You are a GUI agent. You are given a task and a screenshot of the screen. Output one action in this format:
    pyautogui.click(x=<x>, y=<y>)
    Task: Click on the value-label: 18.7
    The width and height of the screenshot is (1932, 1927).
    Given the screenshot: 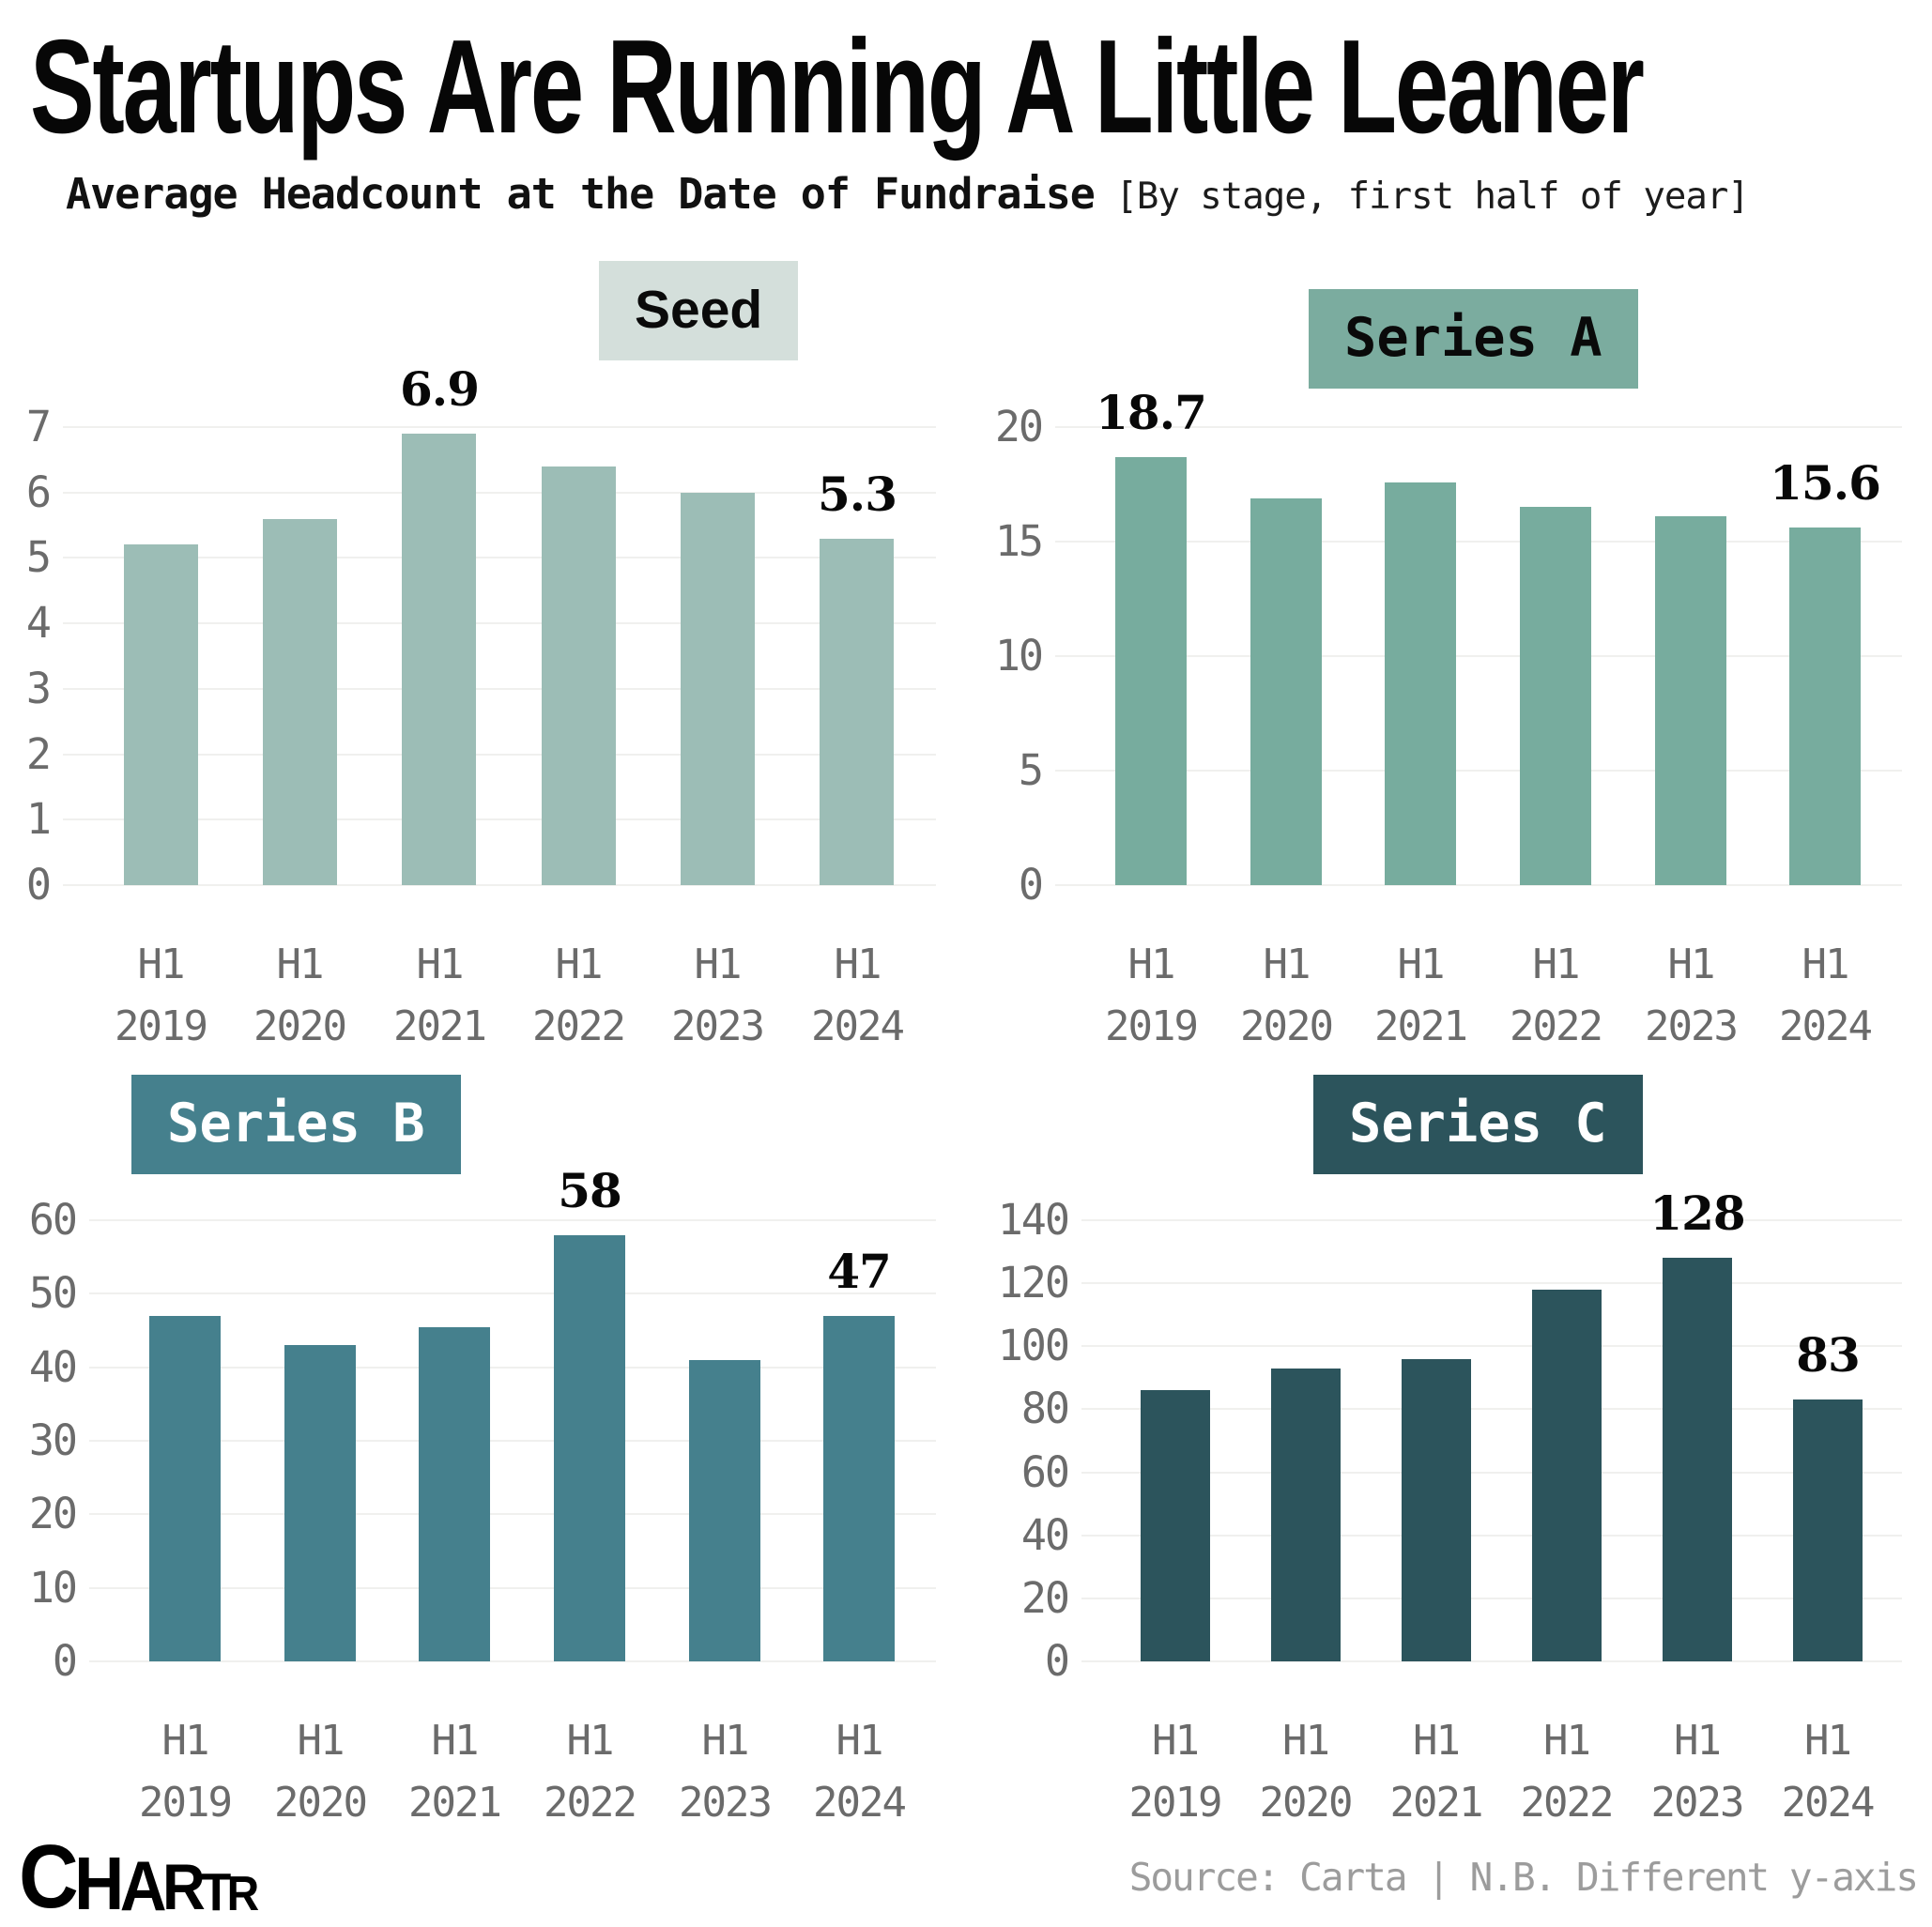 What is the action you would take?
    pyautogui.click(x=1151, y=412)
    